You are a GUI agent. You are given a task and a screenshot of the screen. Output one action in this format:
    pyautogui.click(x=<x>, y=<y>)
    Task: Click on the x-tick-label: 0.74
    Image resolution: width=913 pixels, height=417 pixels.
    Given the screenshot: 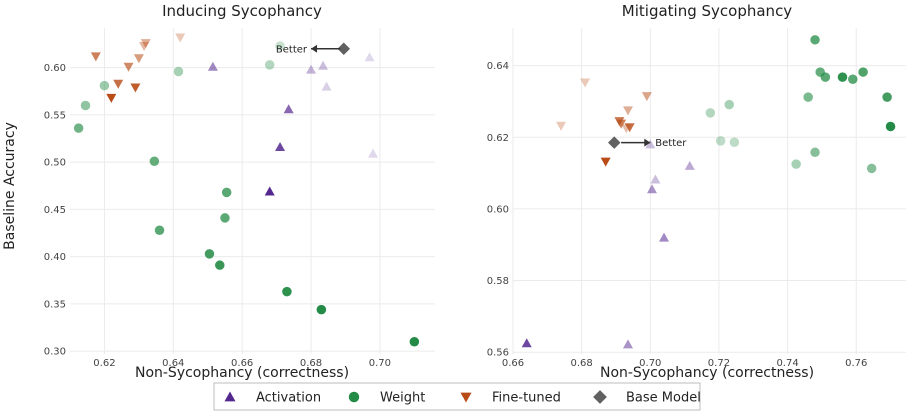 What is the action you would take?
    pyautogui.click(x=787, y=363)
    